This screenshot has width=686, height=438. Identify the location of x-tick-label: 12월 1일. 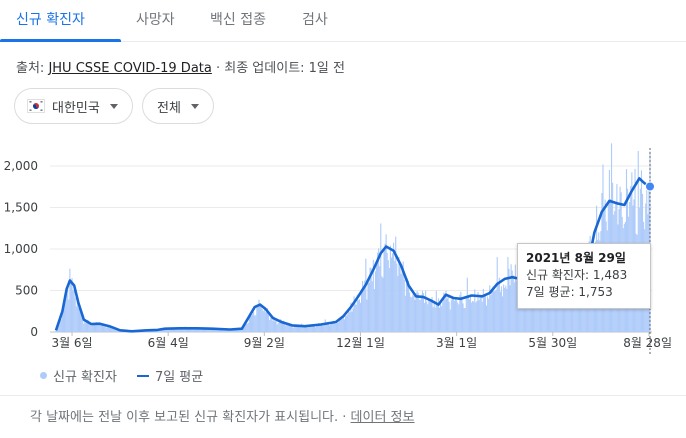
(360, 343).